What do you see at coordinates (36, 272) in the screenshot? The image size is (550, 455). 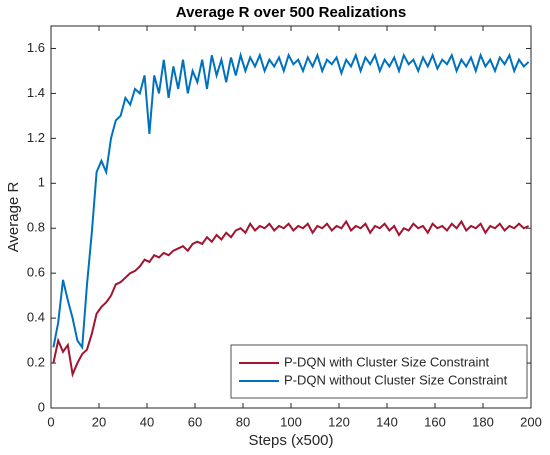 I see `y-tick-label: 0.6` at bounding box center [36, 272].